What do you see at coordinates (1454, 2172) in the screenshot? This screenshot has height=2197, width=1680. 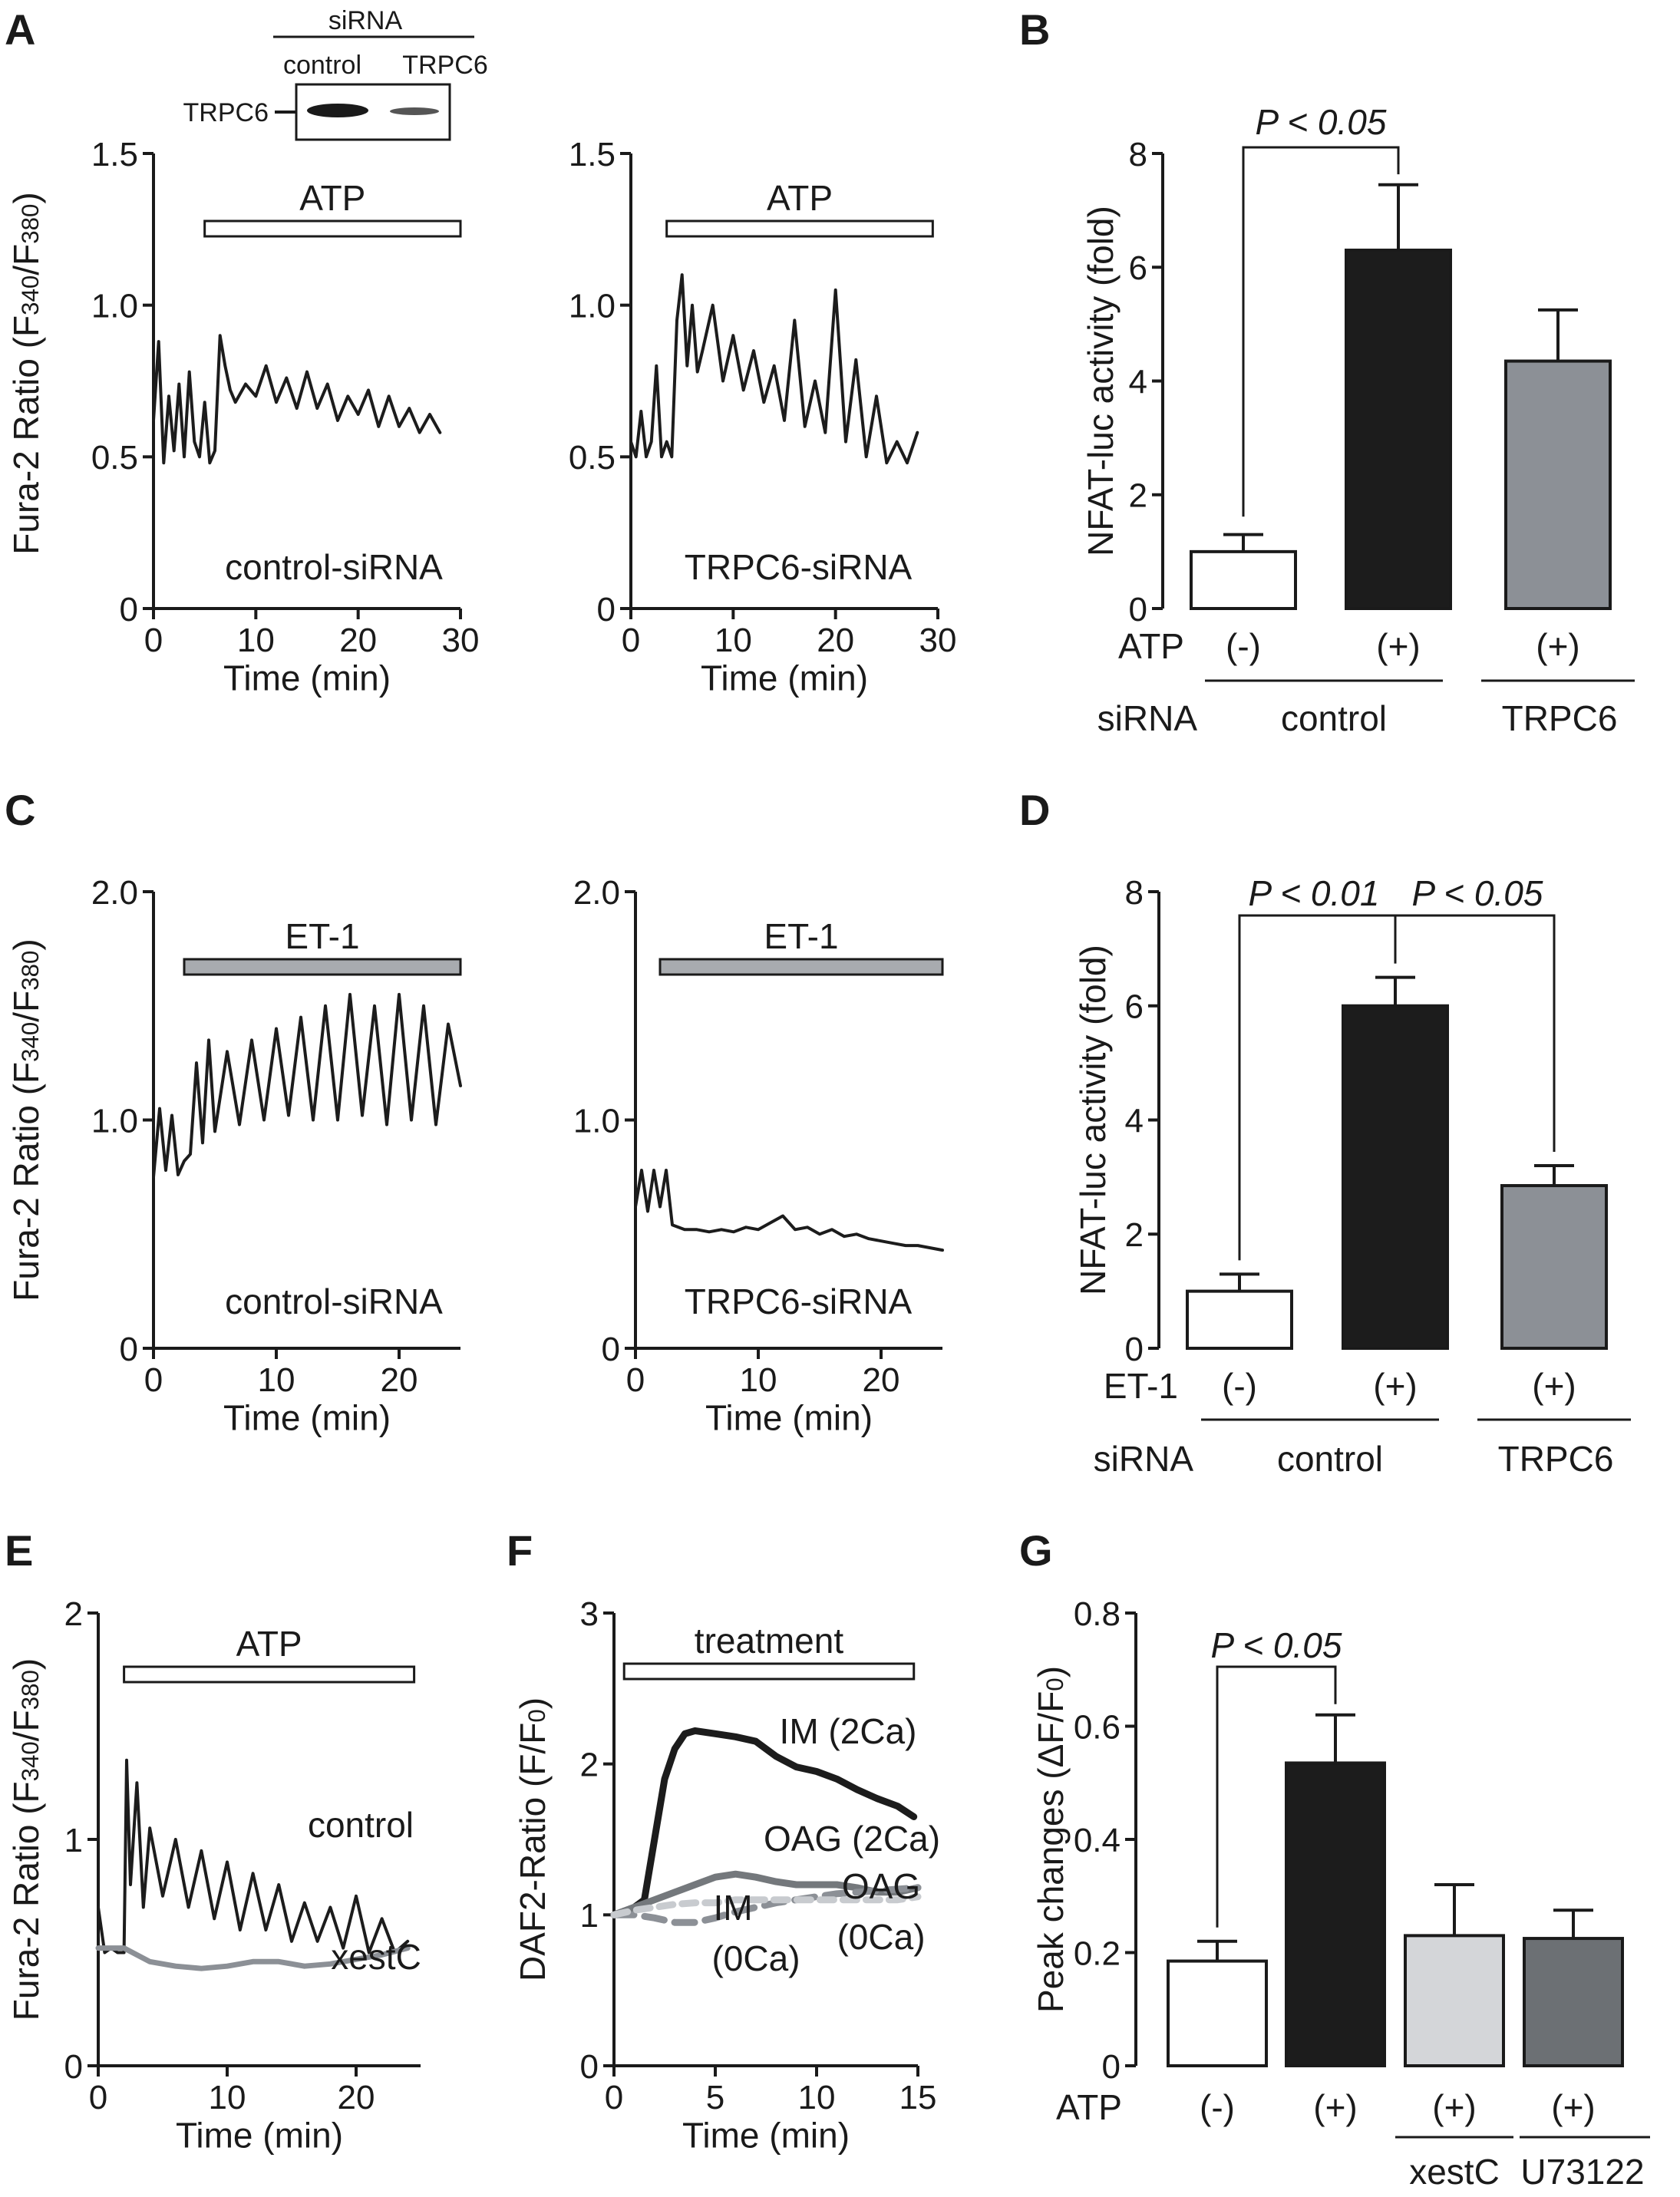 I see `group-label-xestc: xestC` at bounding box center [1454, 2172].